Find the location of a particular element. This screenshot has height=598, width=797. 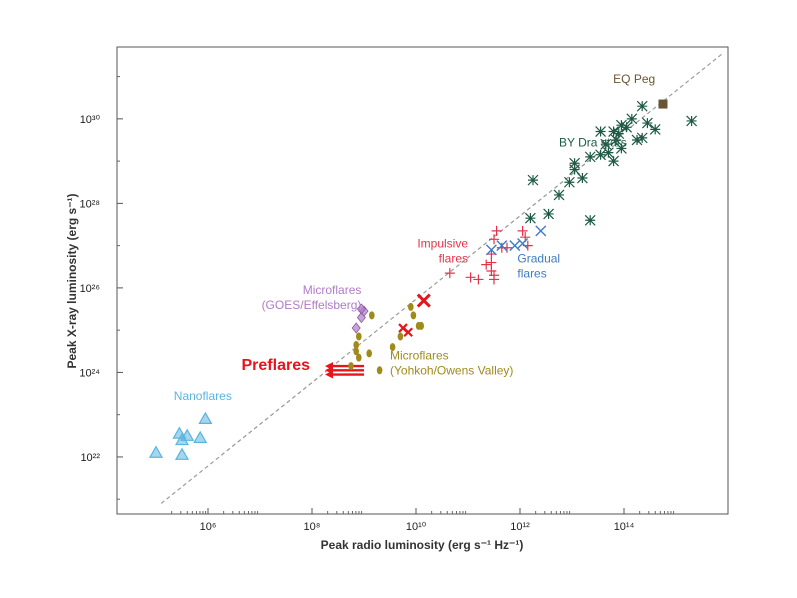

preflare-arrow-head is located at coordinates (329, 374).